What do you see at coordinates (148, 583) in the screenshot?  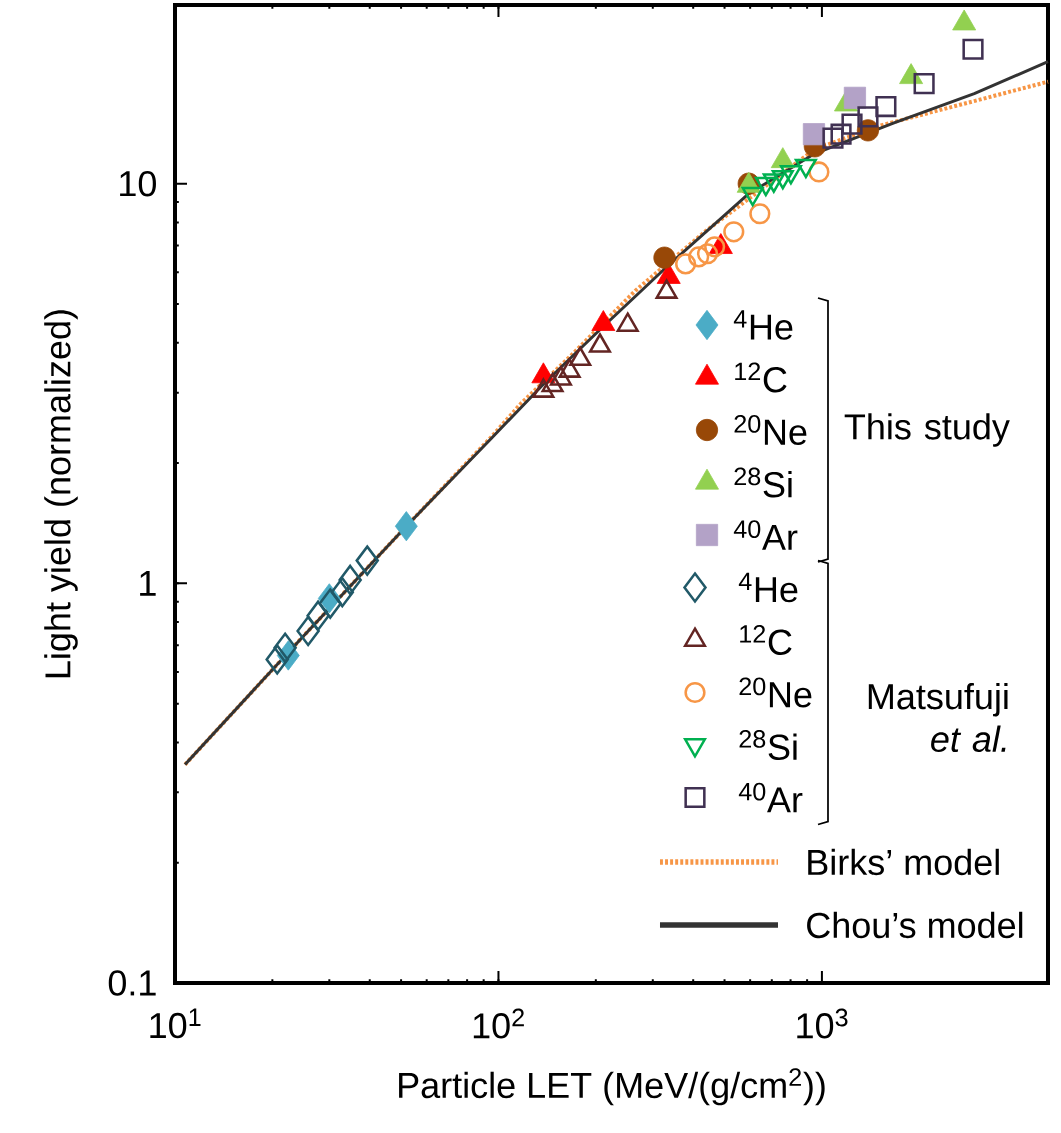 I see `y-tick-label: 1` at bounding box center [148, 583].